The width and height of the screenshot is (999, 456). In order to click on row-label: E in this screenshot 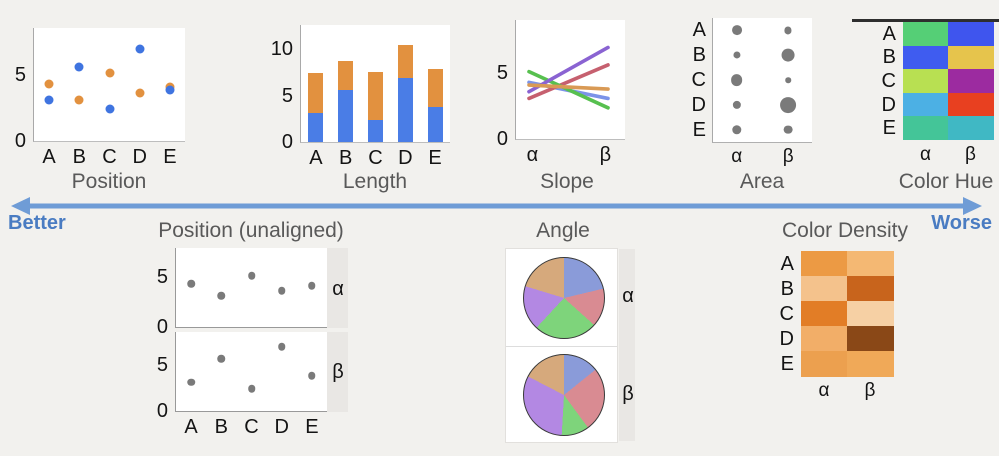, I will do `click(787, 363)`.